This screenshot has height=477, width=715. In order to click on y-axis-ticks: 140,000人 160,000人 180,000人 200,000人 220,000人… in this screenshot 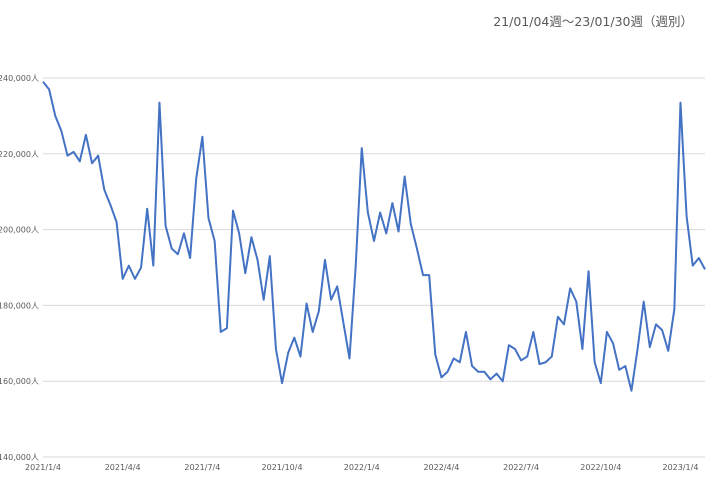, I will do `click(19, 268)`.